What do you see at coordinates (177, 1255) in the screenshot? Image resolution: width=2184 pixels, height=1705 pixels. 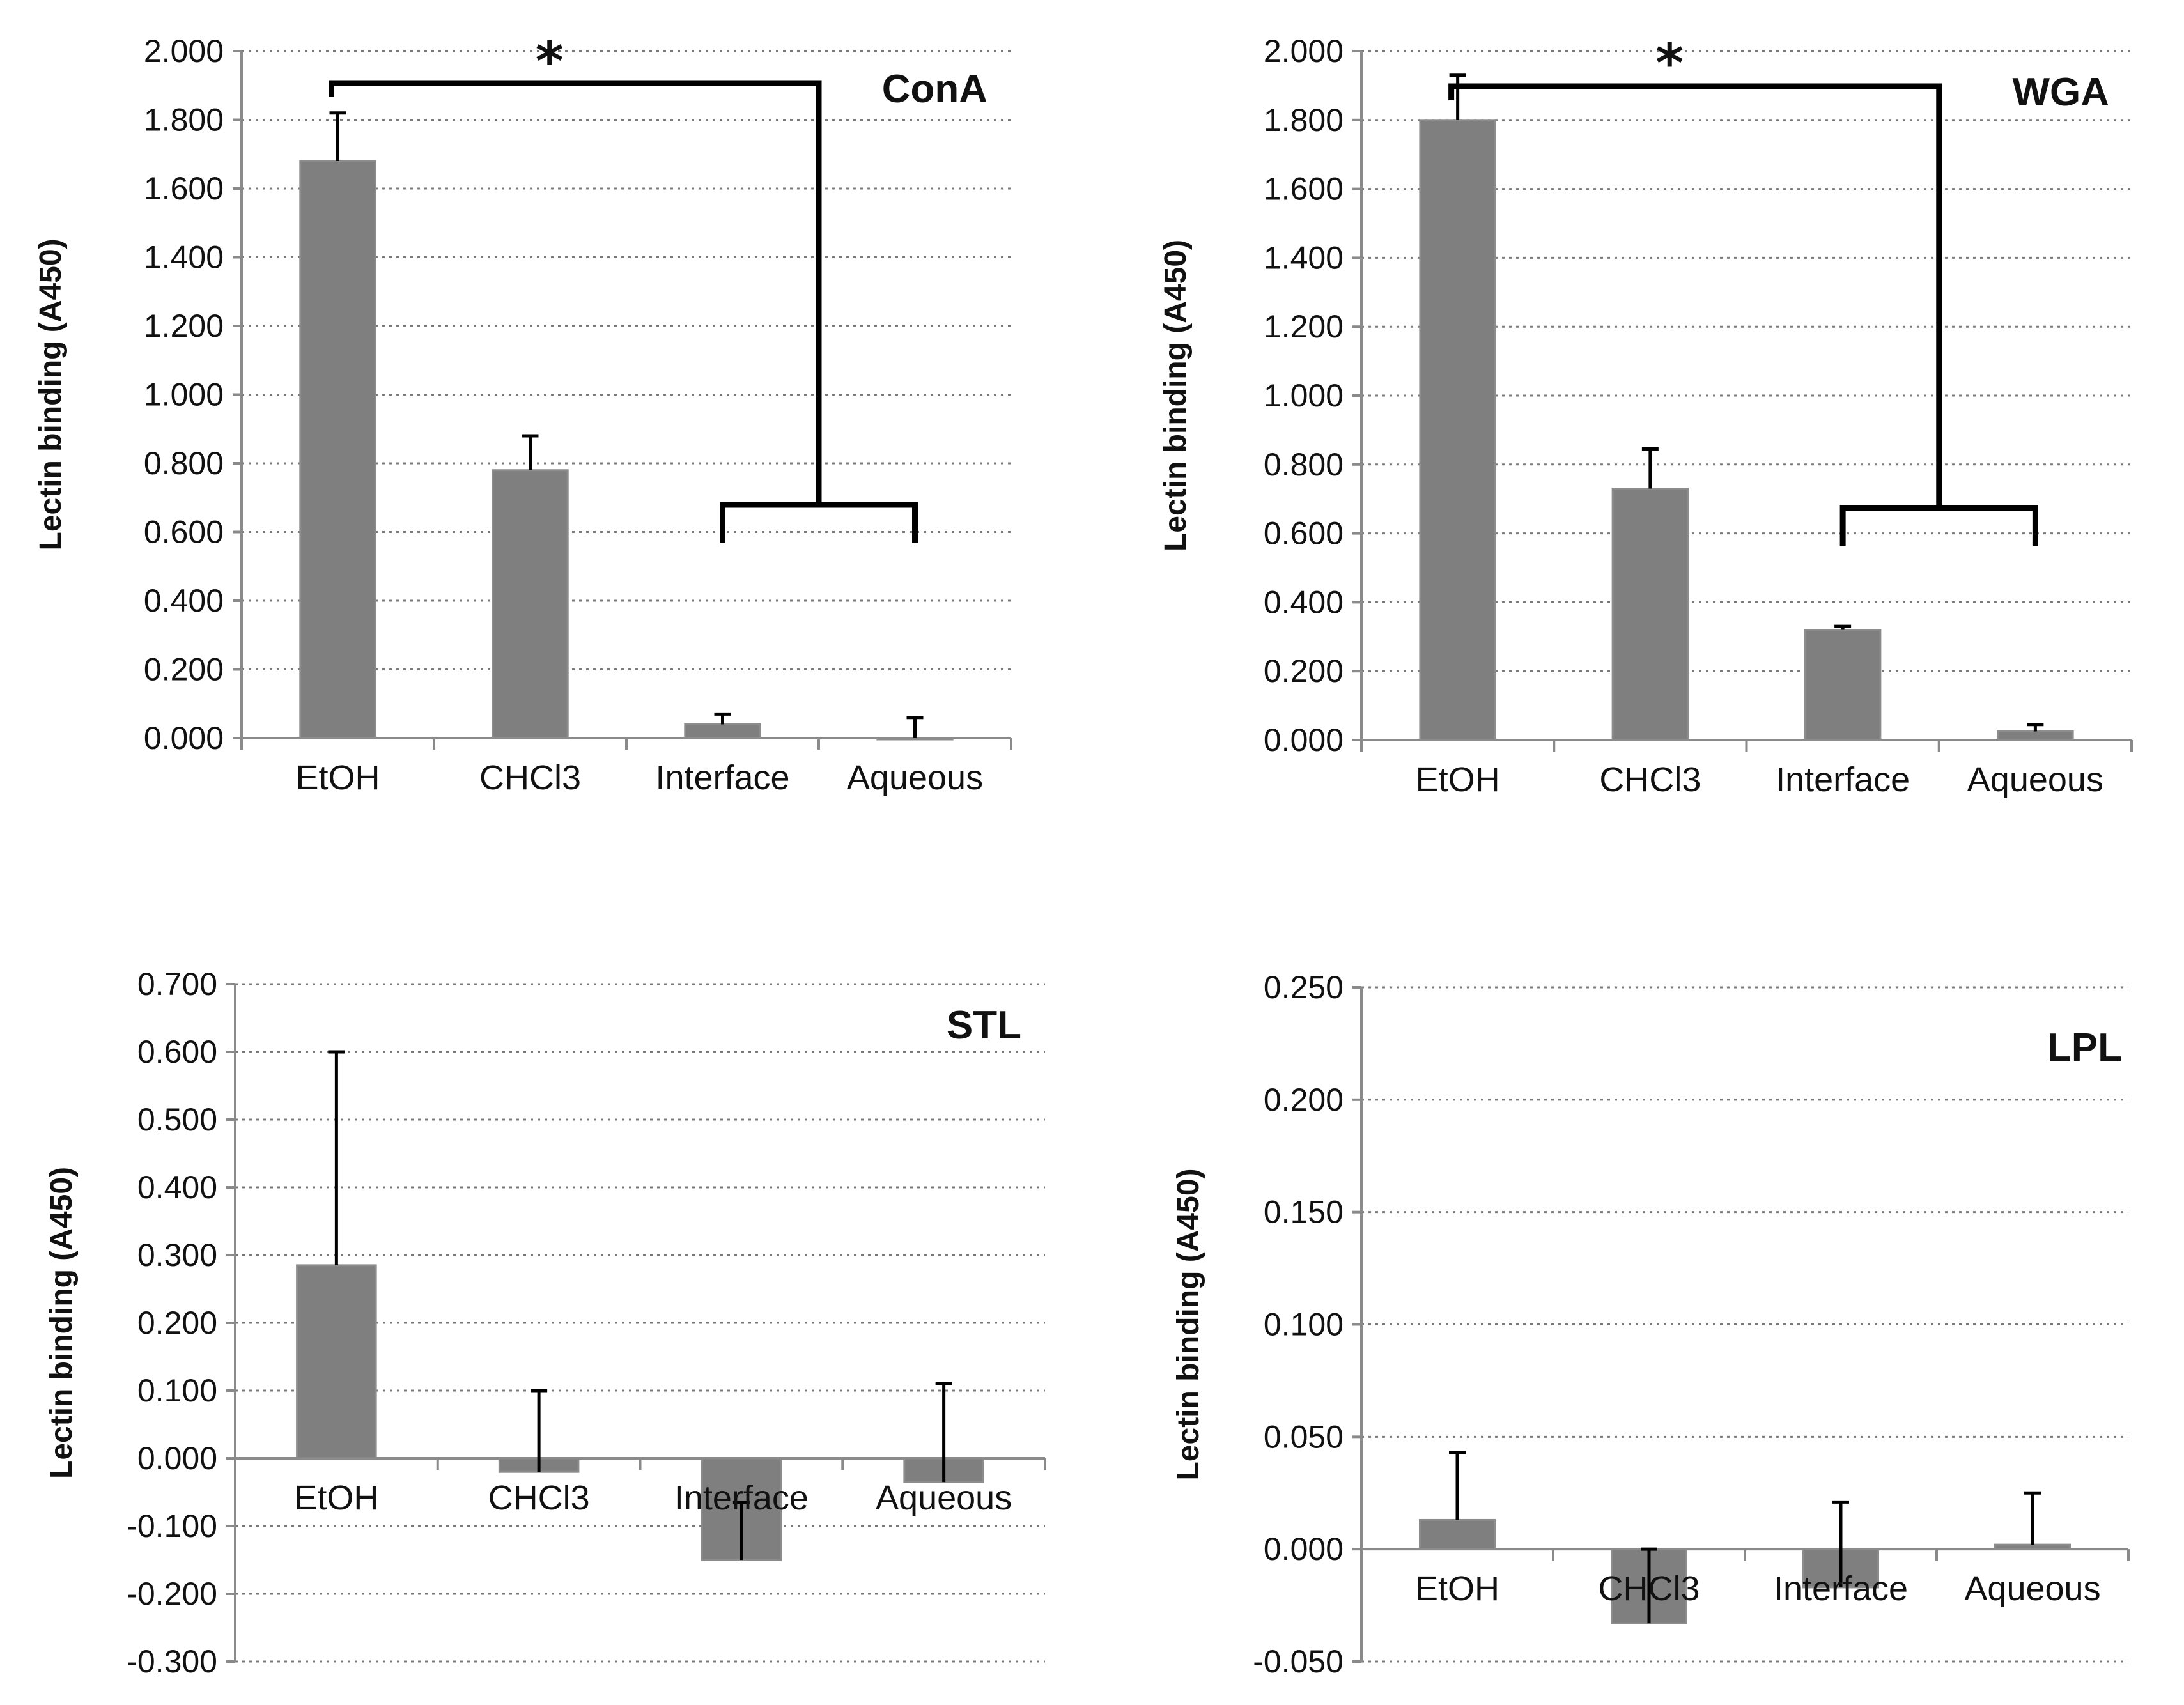 I see `y-tick-label: 0.300` at bounding box center [177, 1255].